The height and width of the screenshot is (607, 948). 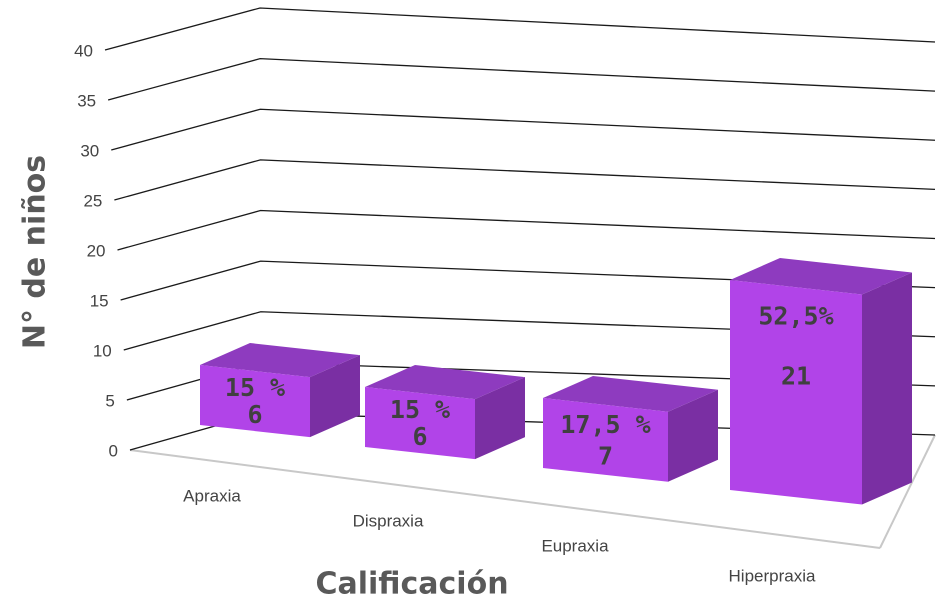 I want to click on y-axis-title: N° de niños, so click(x=35, y=252).